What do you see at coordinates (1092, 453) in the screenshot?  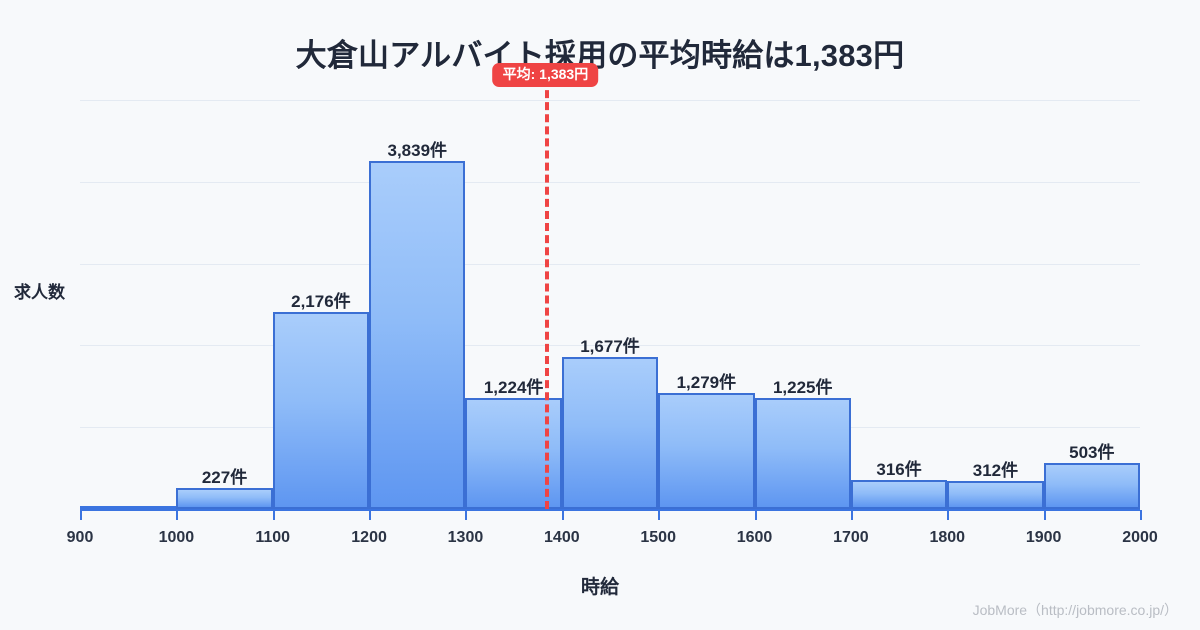 I see `bar-value-label: 503件` at bounding box center [1092, 453].